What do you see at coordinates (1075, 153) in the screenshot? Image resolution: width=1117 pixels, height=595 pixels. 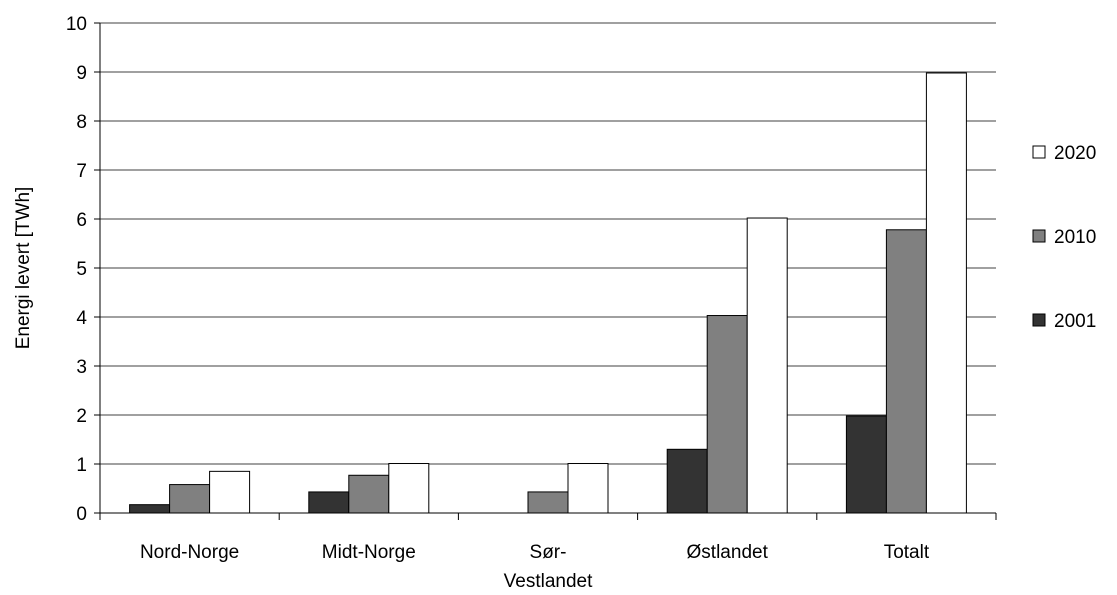 I see `legend-label-2020: 2020` at bounding box center [1075, 153].